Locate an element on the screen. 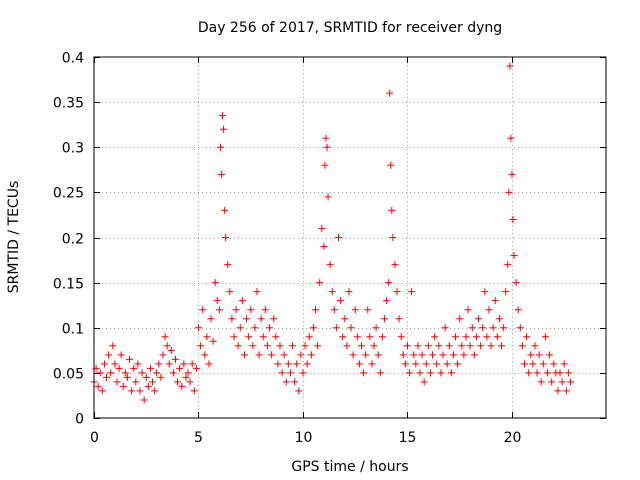  y-axis-label: SRMTID / TECUs is located at coordinates (14, 237).